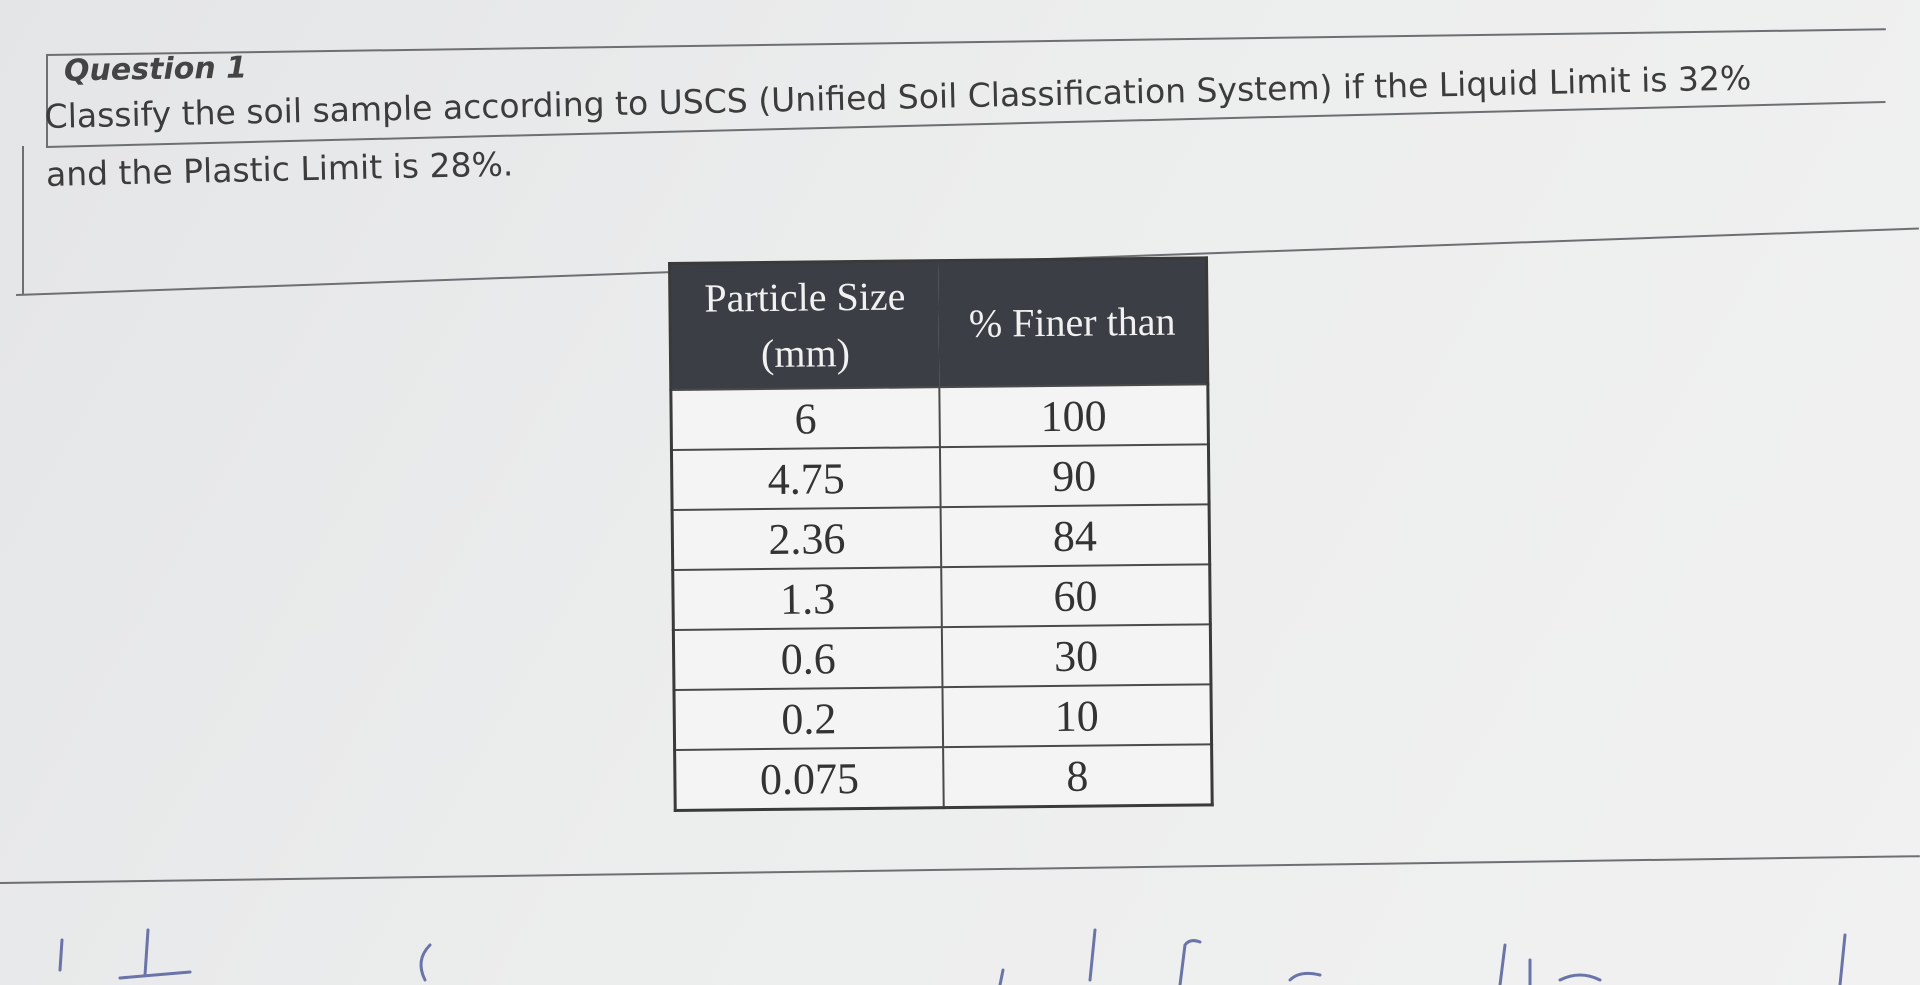 The height and width of the screenshot is (985, 1920). What do you see at coordinates (808, 718) in the screenshot?
I see `table-cell: 0.2` at bounding box center [808, 718].